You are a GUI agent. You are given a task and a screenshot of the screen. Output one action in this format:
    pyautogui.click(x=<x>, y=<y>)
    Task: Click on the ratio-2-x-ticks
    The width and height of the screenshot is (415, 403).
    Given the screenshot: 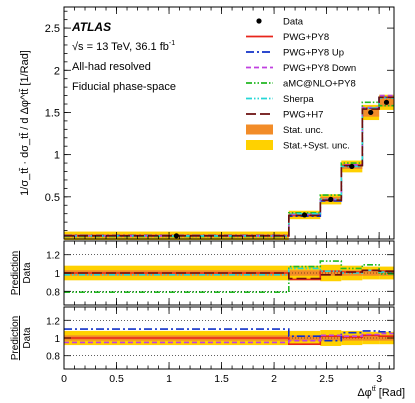 What is the action you would take?
    pyautogui.click(x=227, y=338)
    